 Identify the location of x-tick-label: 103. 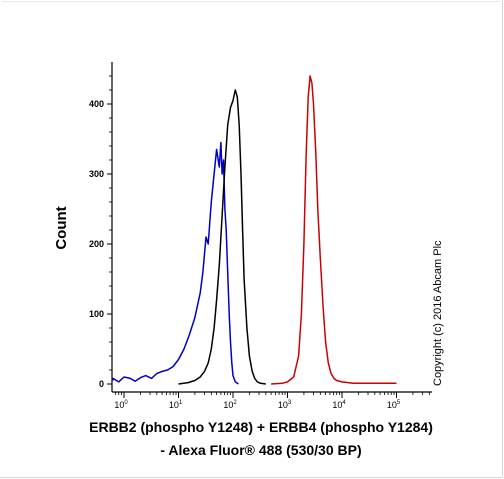
(285, 405).